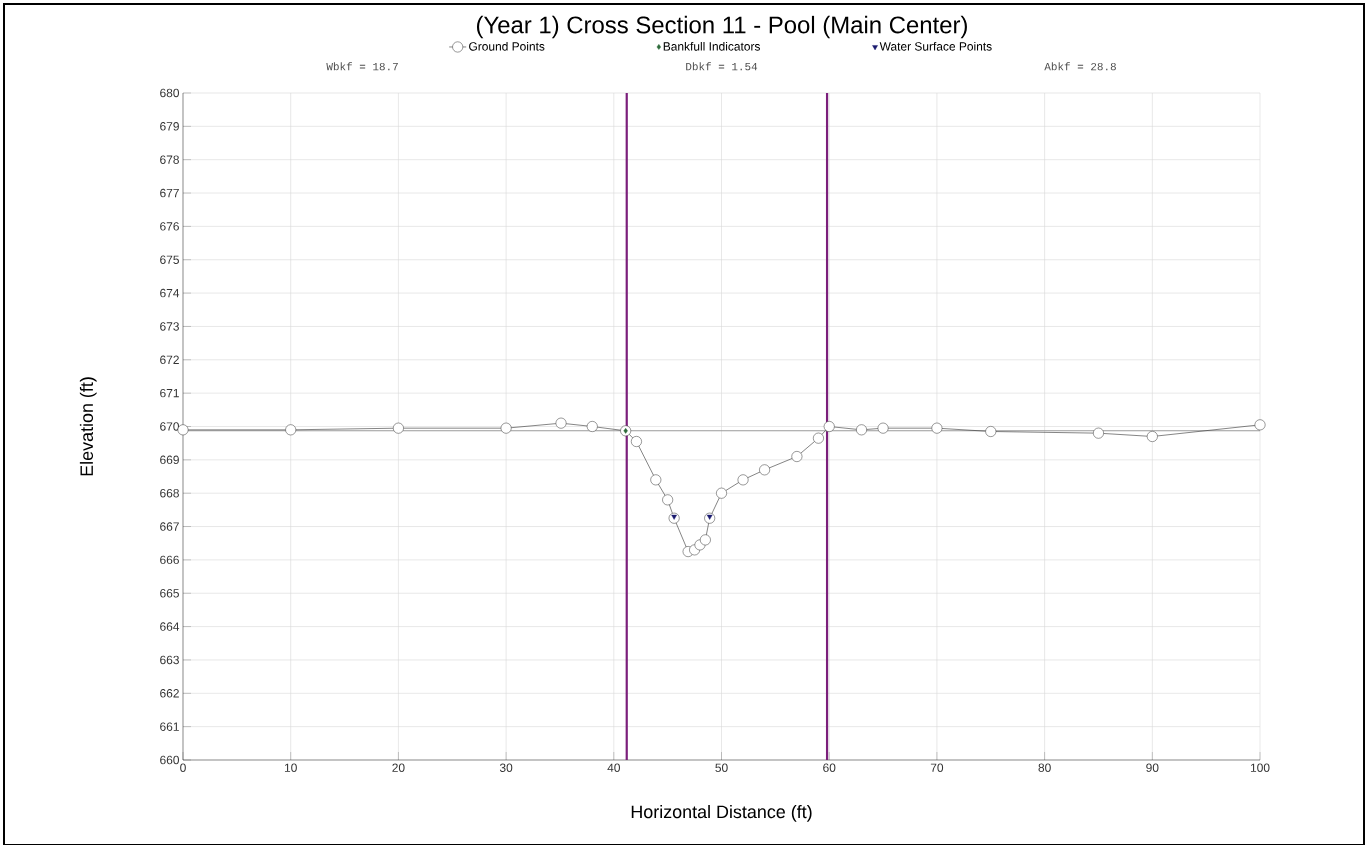  What do you see at coordinates (507, 46) in the screenshot?
I see `legend-label: Ground Points` at bounding box center [507, 46].